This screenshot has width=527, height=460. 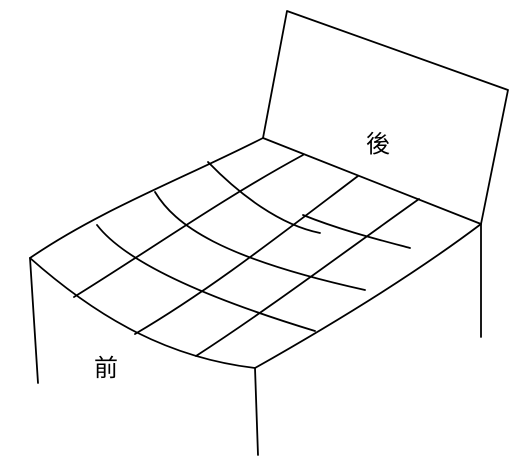 What do you see at coordinates (34, 320) in the screenshot?
I see `front-left-leg` at bounding box center [34, 320].